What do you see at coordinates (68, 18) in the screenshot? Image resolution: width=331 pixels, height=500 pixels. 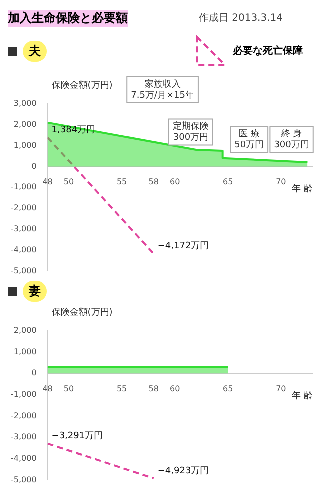 I see `chart-title: 加入生命保険と必要額` at bounding box center [68, 18].